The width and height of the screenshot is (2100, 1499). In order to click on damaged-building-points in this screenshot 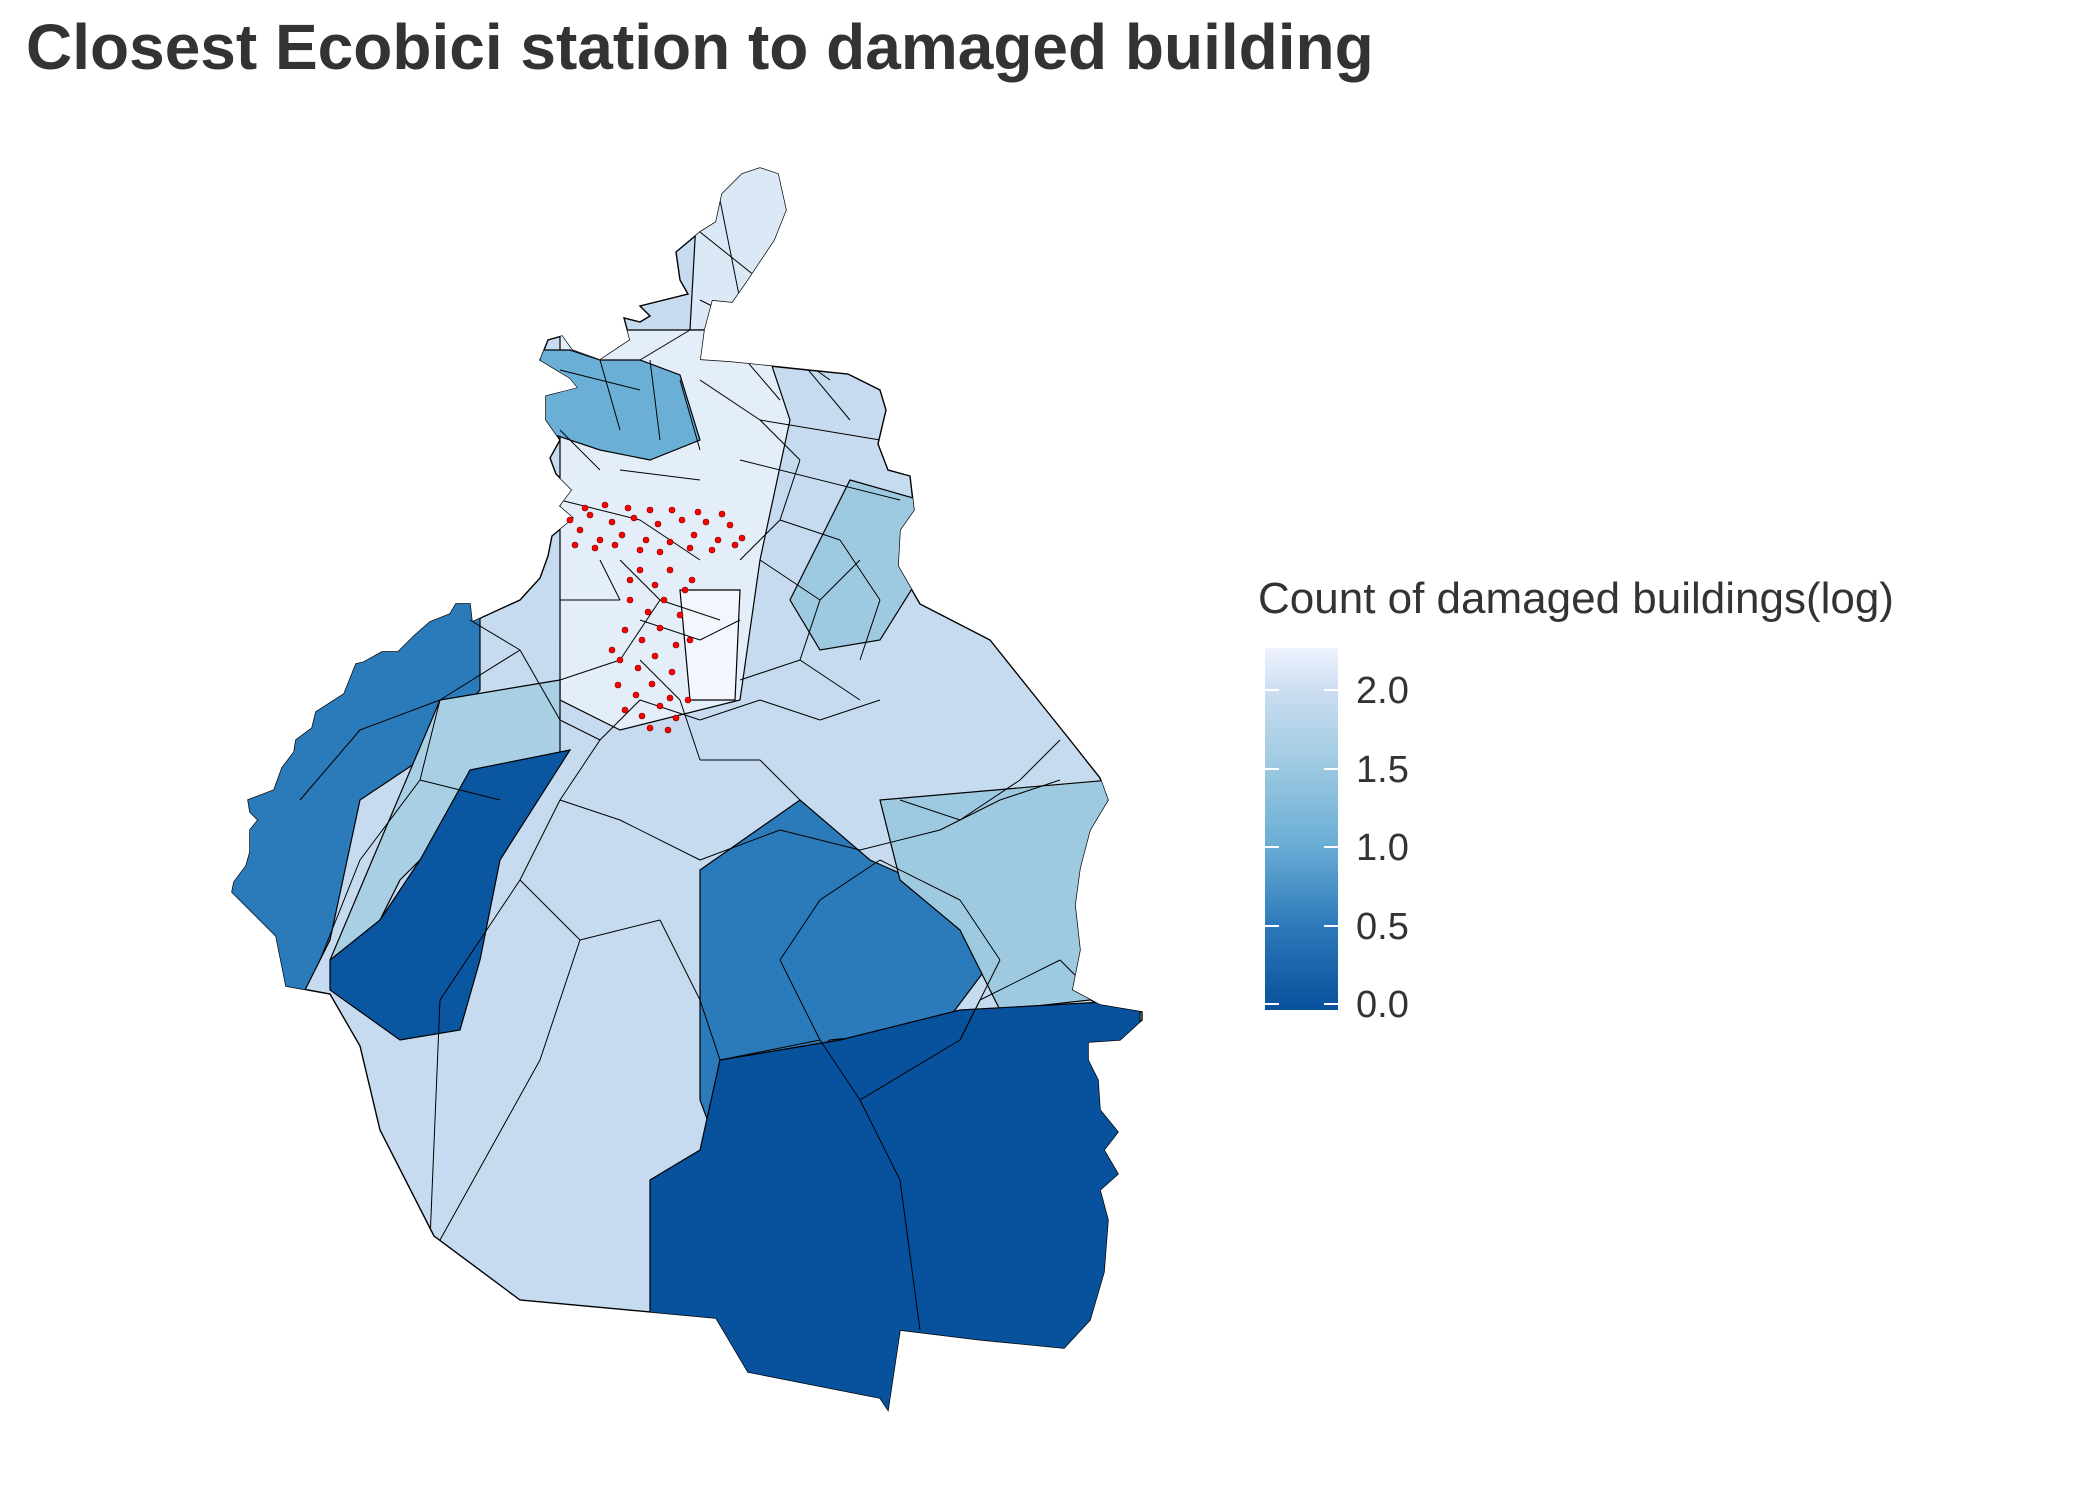, I will do `click(656, 617)`.